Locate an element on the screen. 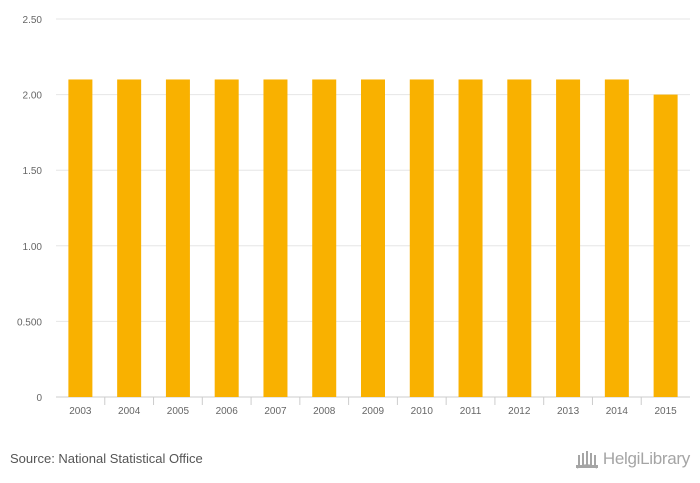 The height and width of the screenshot is (483, 700). y-tick-label: 2.00 is located at coordinates (33, 96).